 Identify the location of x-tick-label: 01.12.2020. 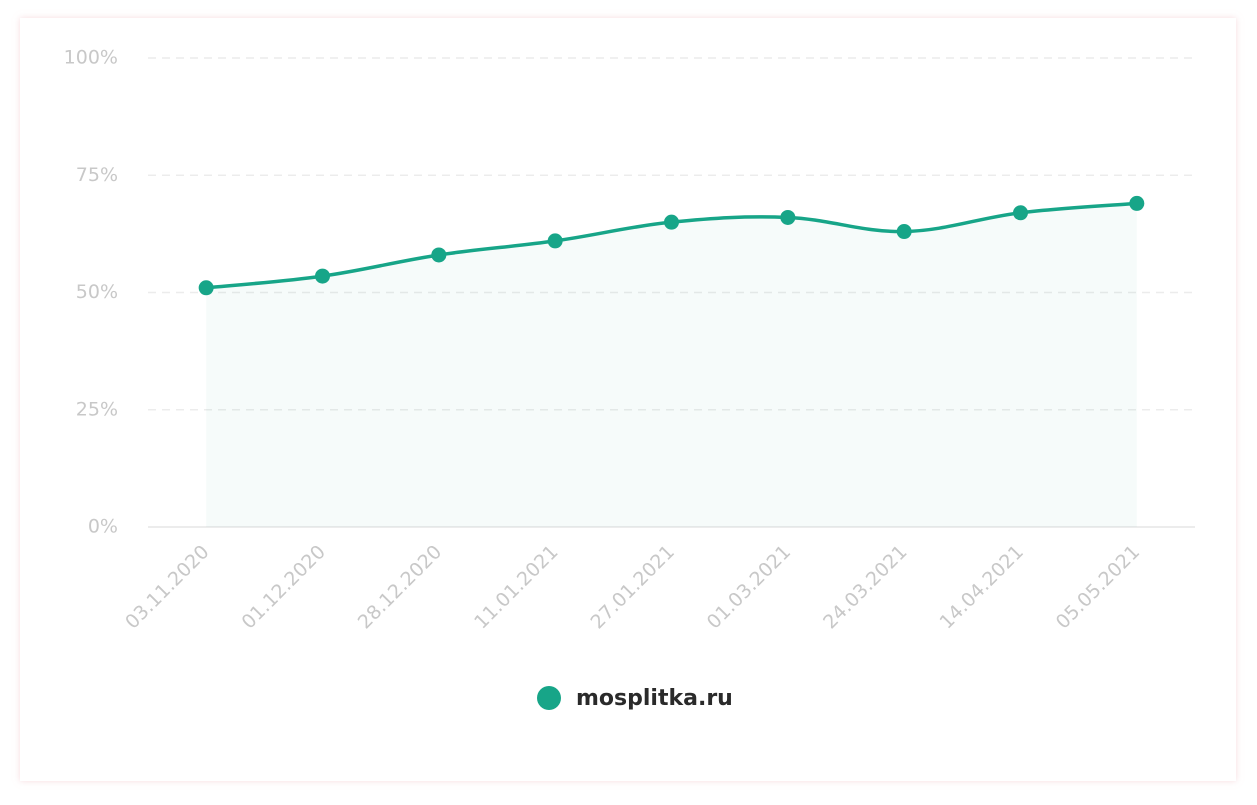
(283, 587).